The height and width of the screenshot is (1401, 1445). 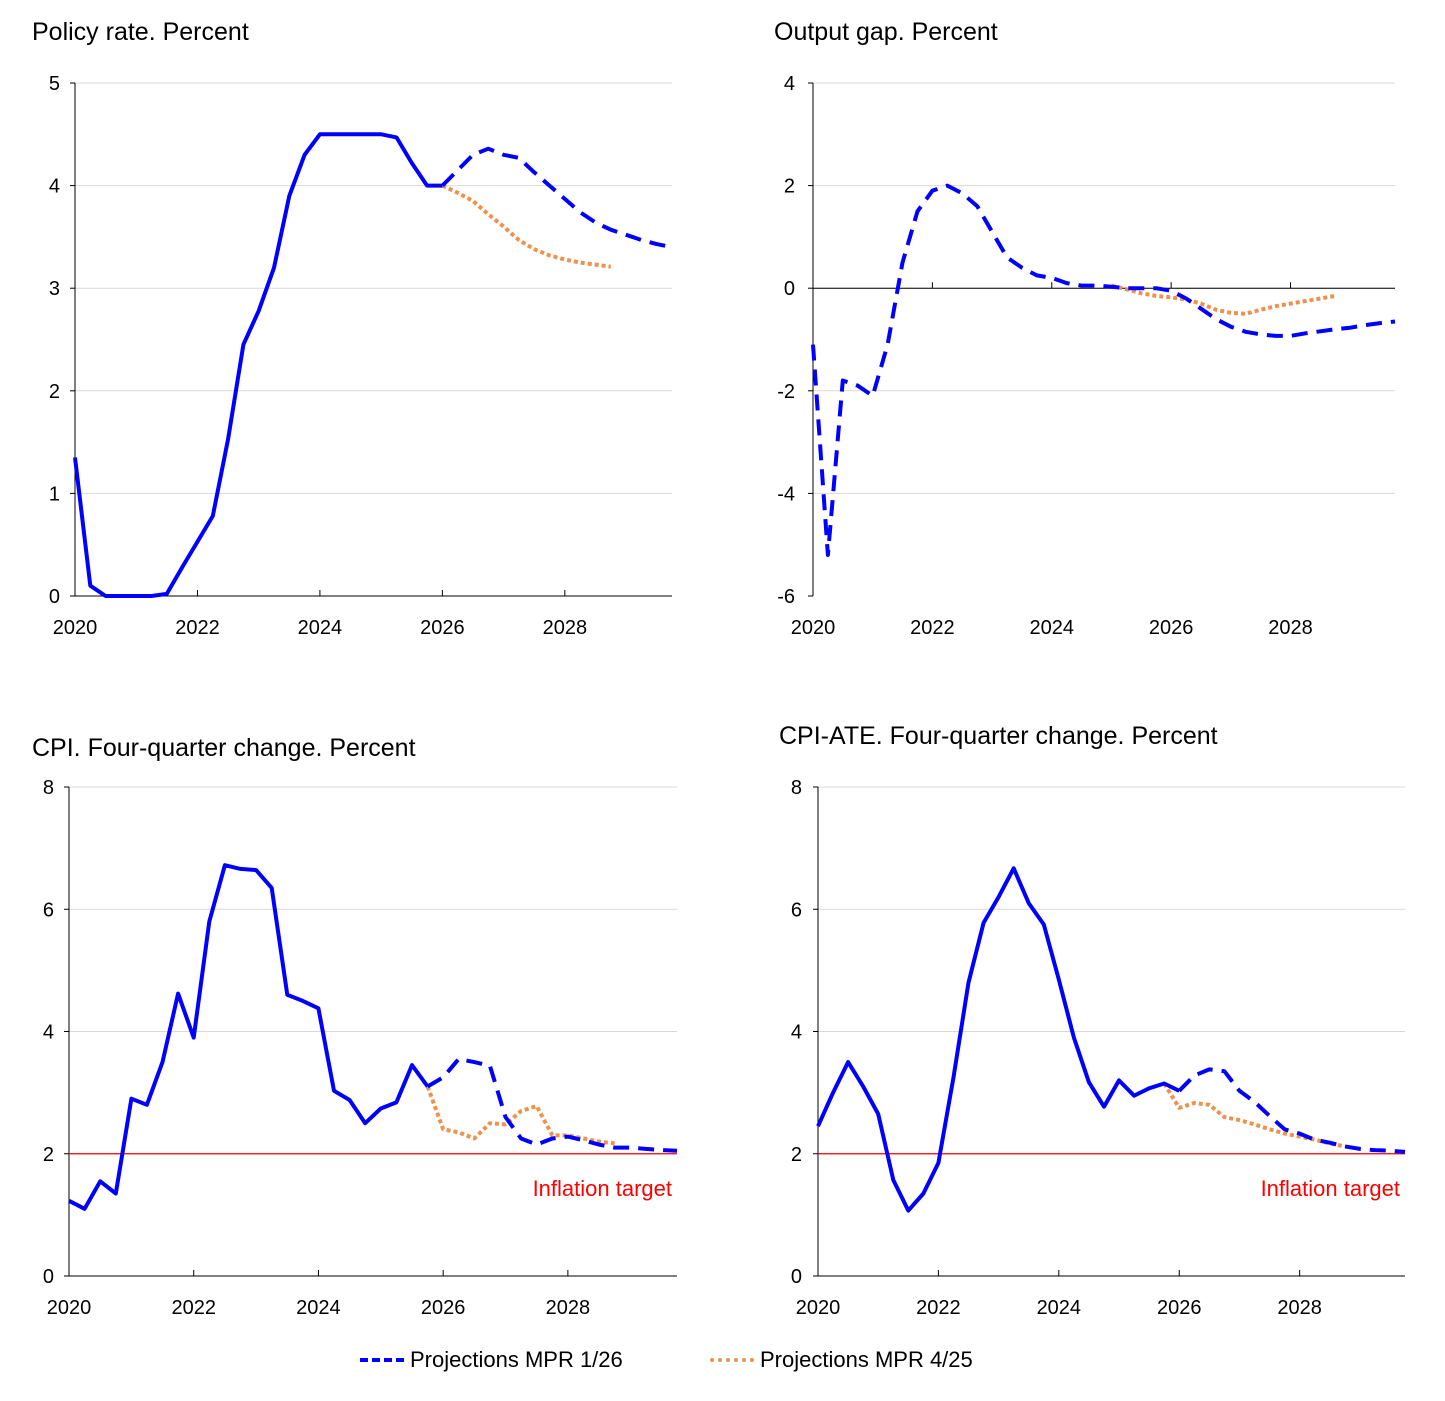 I want to click on y-tick-label: -6, so click(x=786, y=597).